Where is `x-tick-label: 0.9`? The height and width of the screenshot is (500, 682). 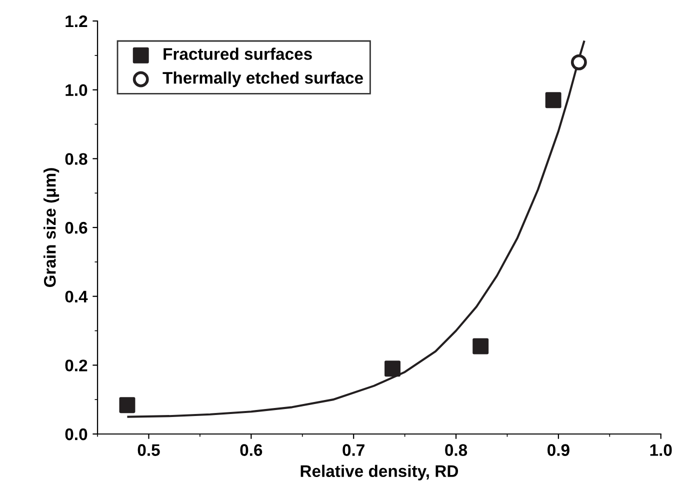
x-tick-label: 0.9 is located at coordinates (559, 450).